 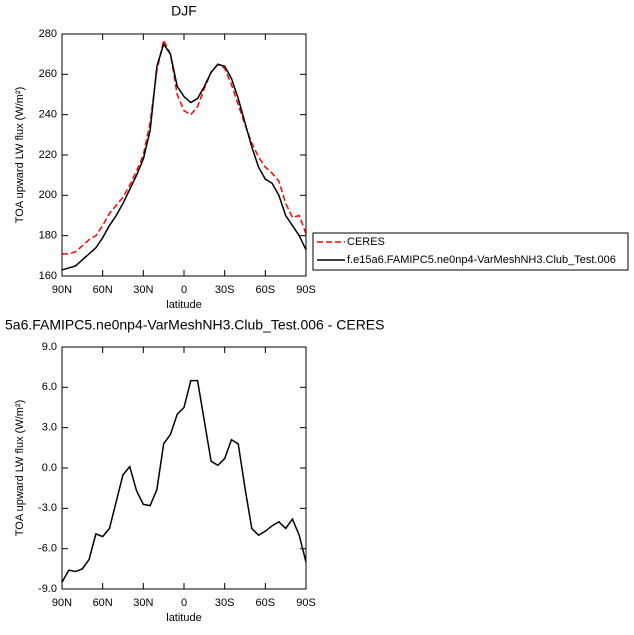 What do you see at coordinates (184, 11) in the screenshot?
I see `chart-title: DJF` at bounding box center [184, 11].